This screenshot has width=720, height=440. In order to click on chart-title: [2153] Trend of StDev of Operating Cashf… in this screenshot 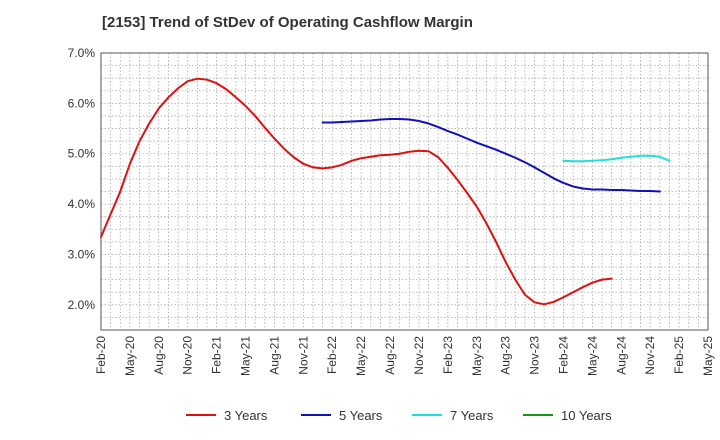, I will do `click(287, 22)`.